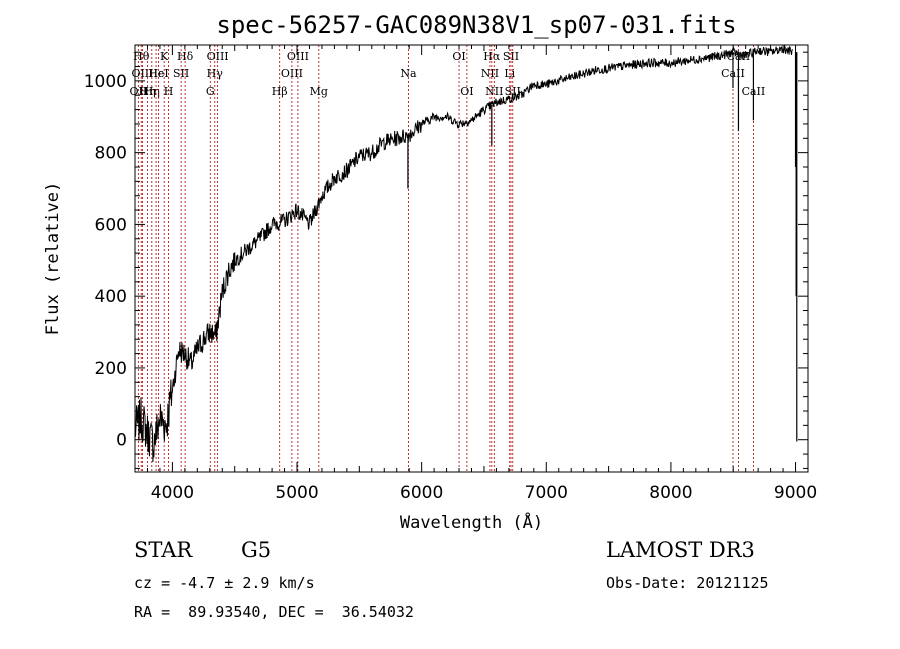 The width and height of the screenshot is (900, 649). What do you see at coordinates (185, 56) in the screenshot?
I see `line-label: Hδ` at bounding box center [185, 56].